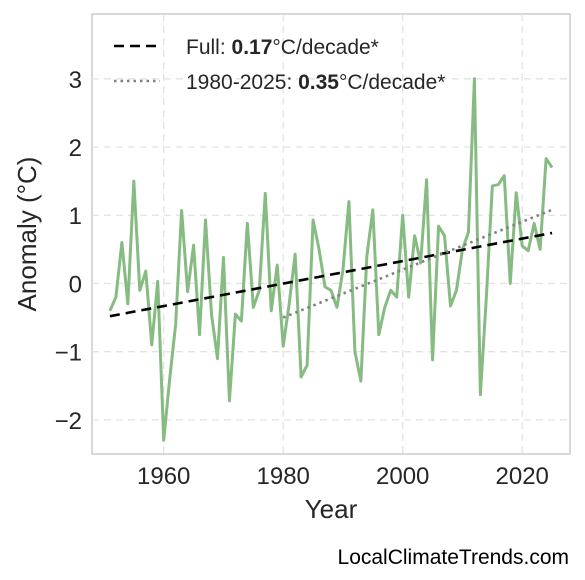 The width and height of the screenshot is (585, 580). Describe the element at coordinates (75, 148) in the screenshot. I see `y-tick-label: 2` at that location.